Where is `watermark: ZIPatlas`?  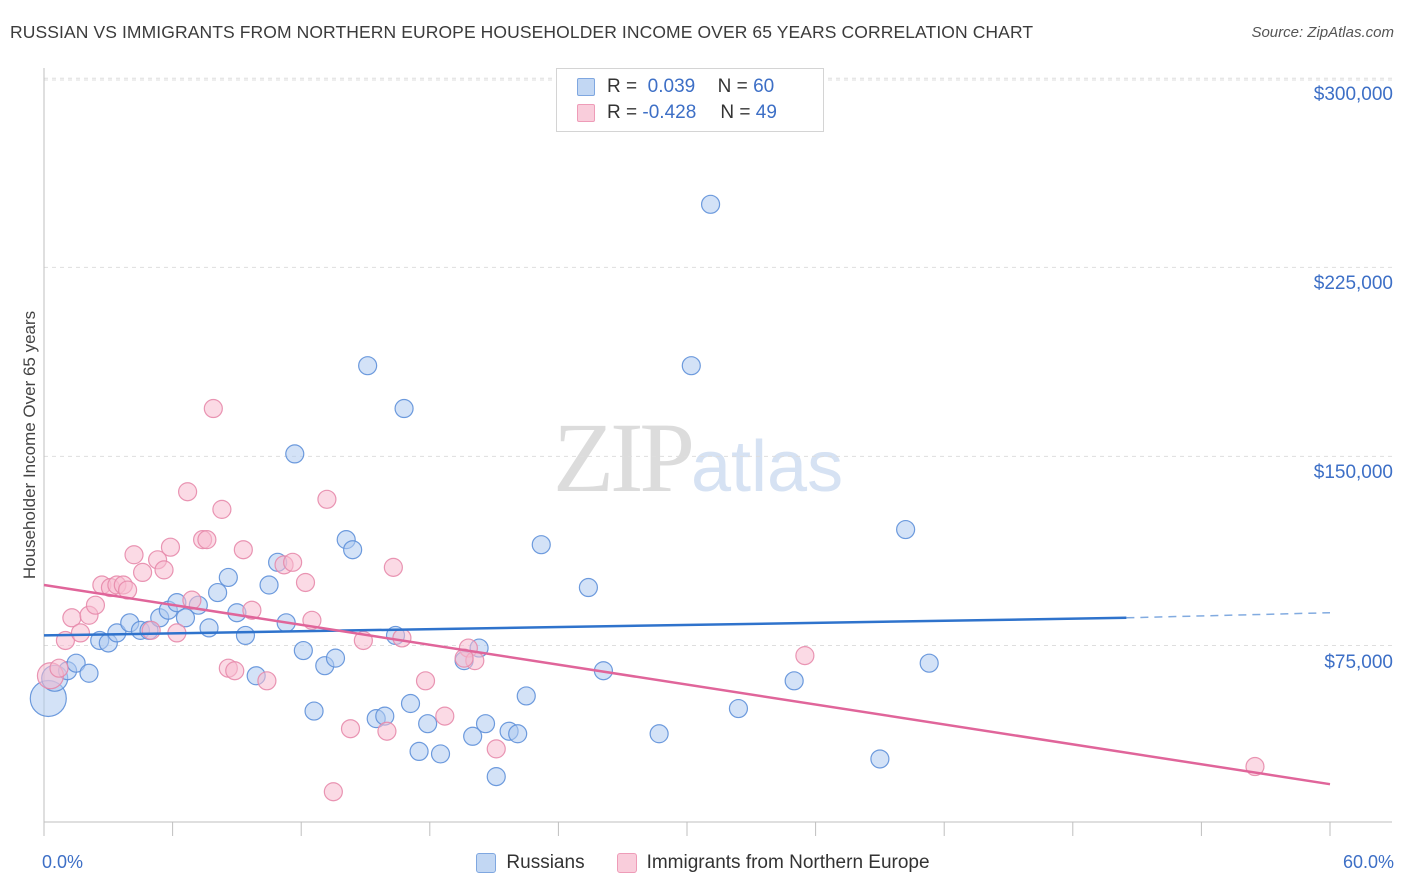
watermark: ZIPatlas is located at coordinates (698, 457).